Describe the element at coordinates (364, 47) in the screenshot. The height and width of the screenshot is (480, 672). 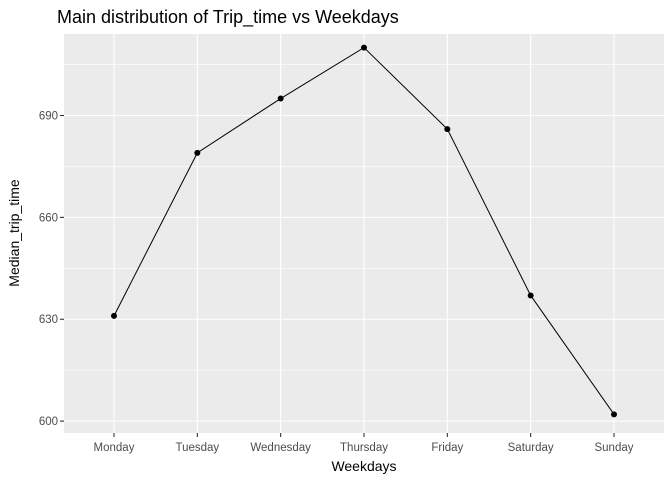
I see `data-point-thursday` at that location.